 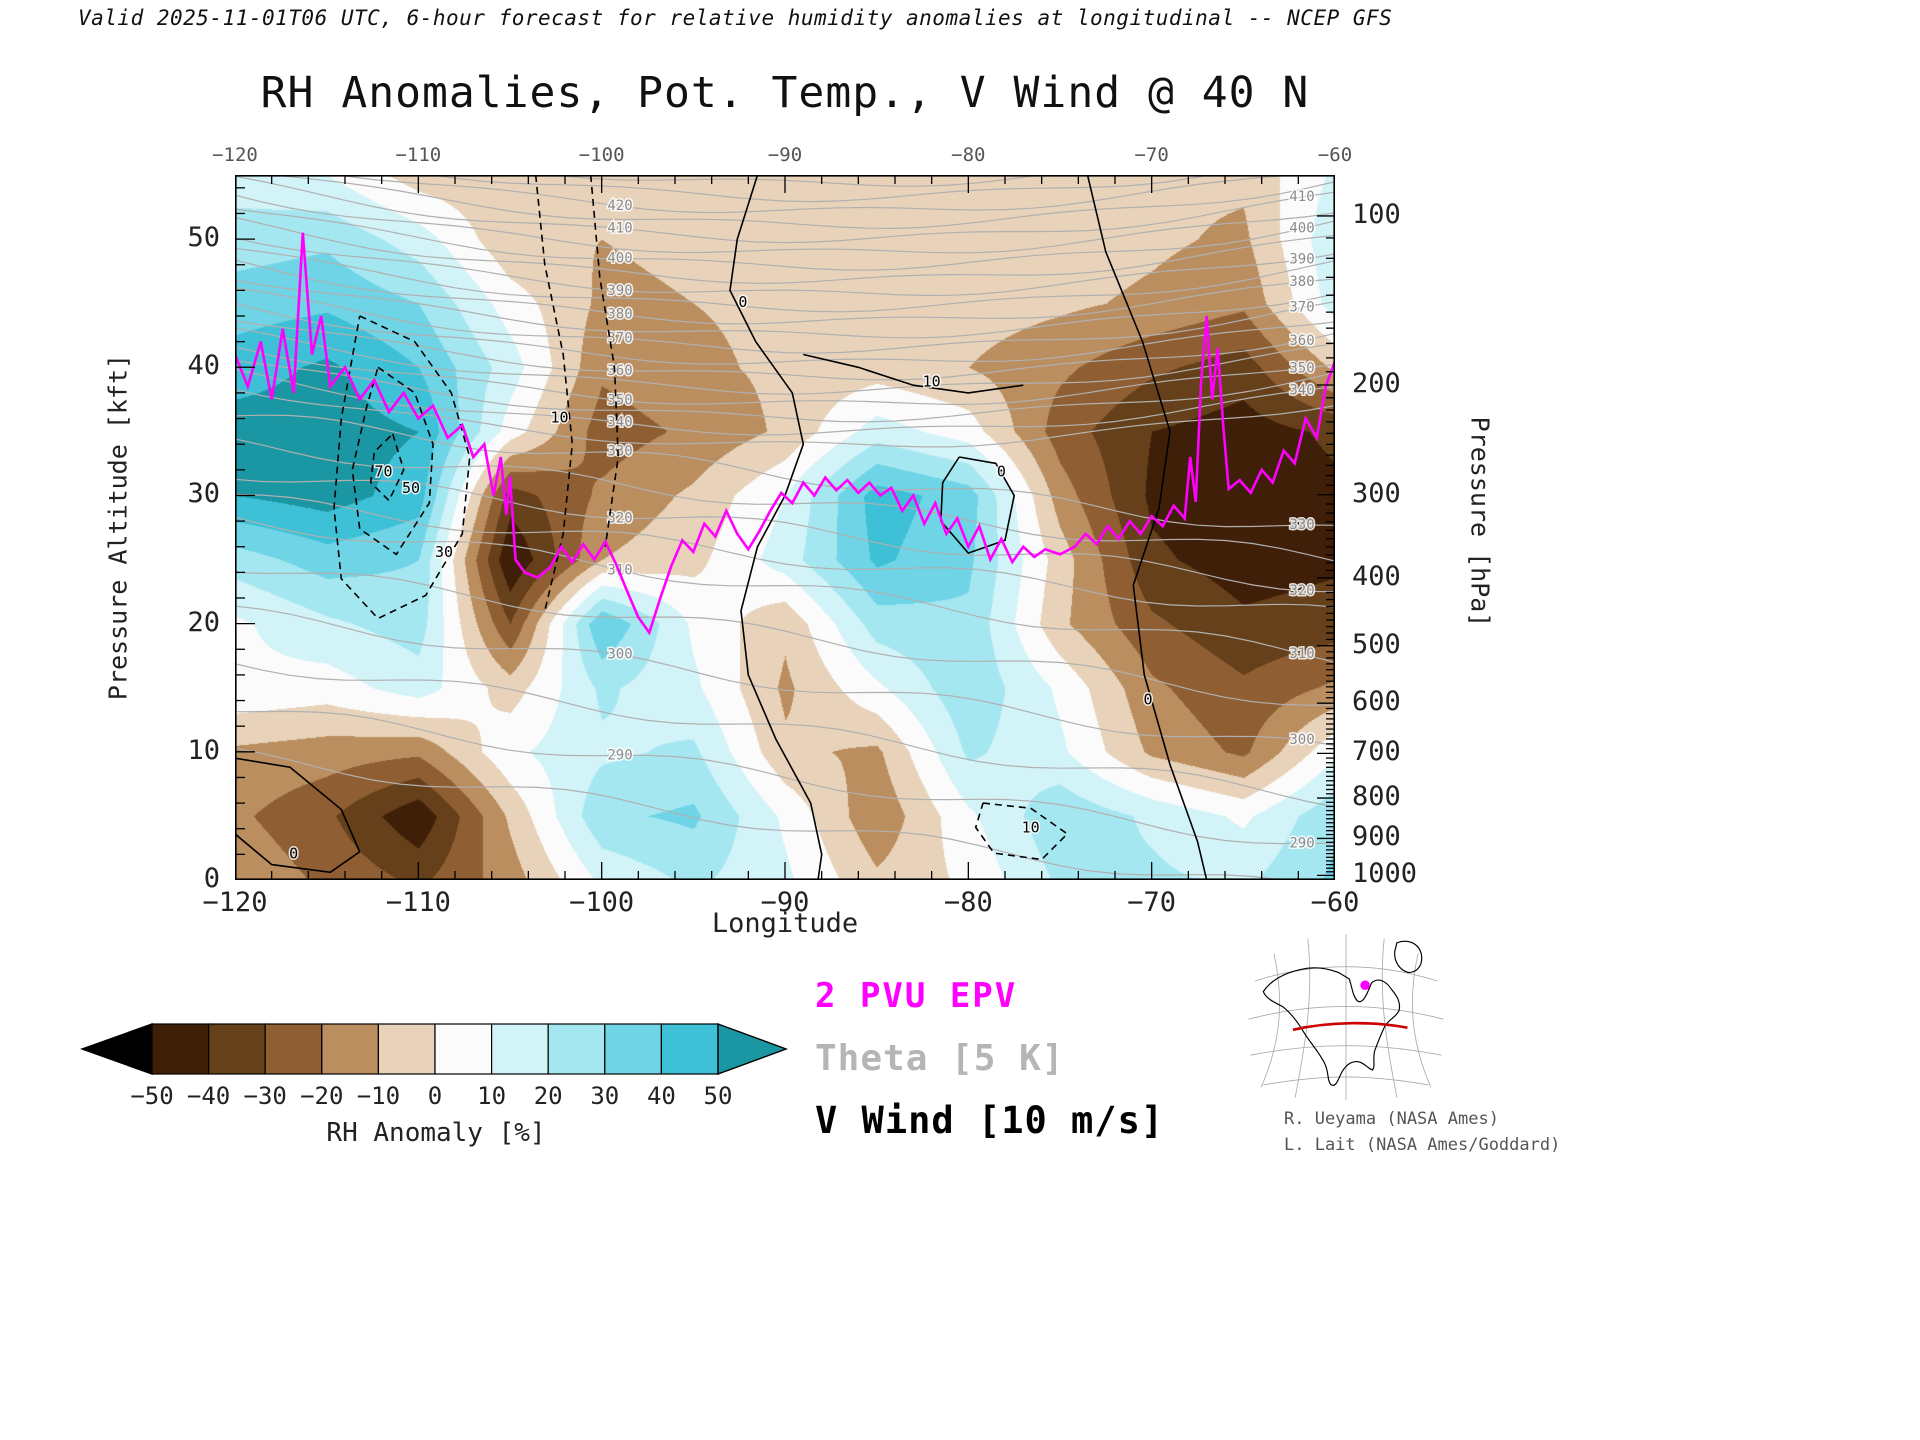 What do you see at coordinates (604, 1096) in the screenshot?
I see `colorbar-tick-label: 30` at bounding box center [604, 1096].